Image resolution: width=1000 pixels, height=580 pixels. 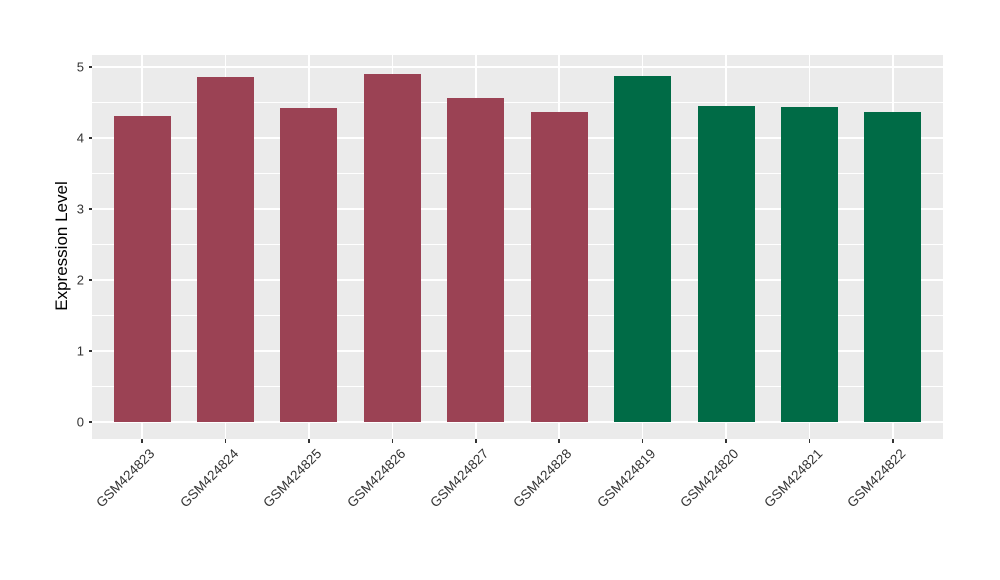 What do you see at coordinates (209, 478) in the screenshot?
I see `x-tick-label-text: GSM424824` at bounding box center [209, 478].